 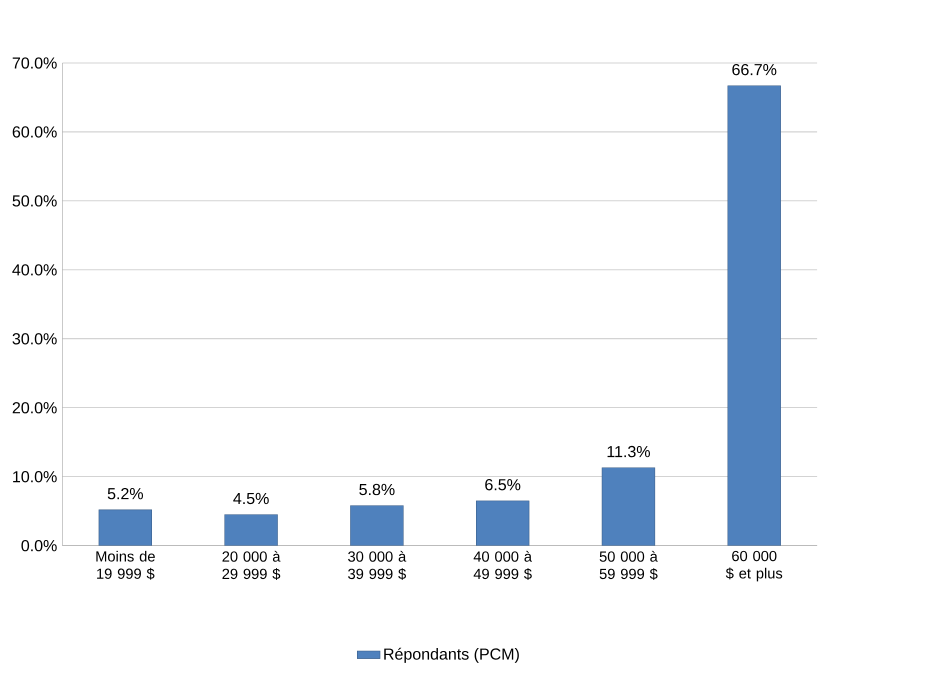 What do you see at coordinates (35, 476) in the screenshot?
I see `y-tick-label: 10.0%` at bounding box center [35, 476].